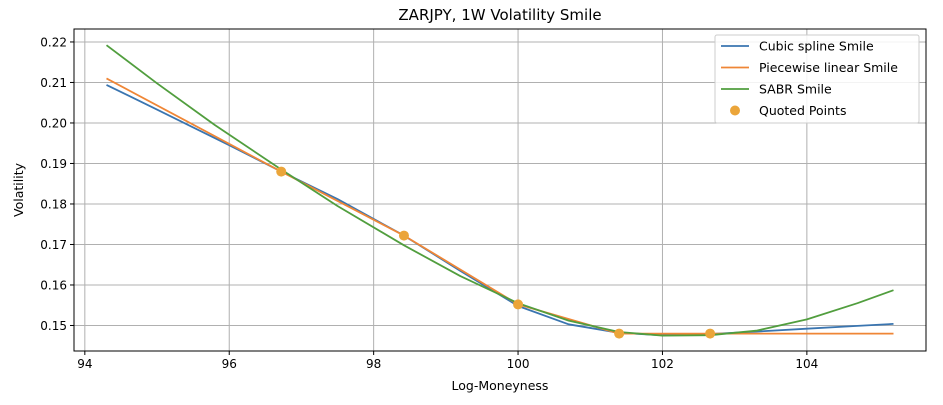 Image resolution: width=943 pixels, height=405 pixels. Describe the element at coordinates (802, 110) in the screenshot. I see `legend-label: Quoted Points` at that location.